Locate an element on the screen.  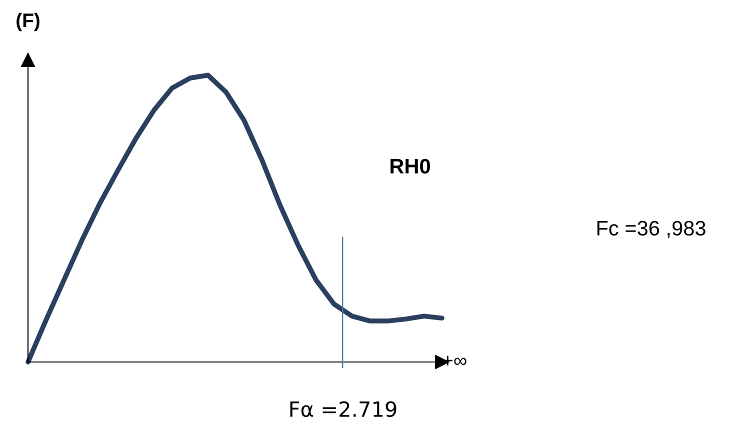
text: Fα =2.719 is located at coordinates (343, 409).